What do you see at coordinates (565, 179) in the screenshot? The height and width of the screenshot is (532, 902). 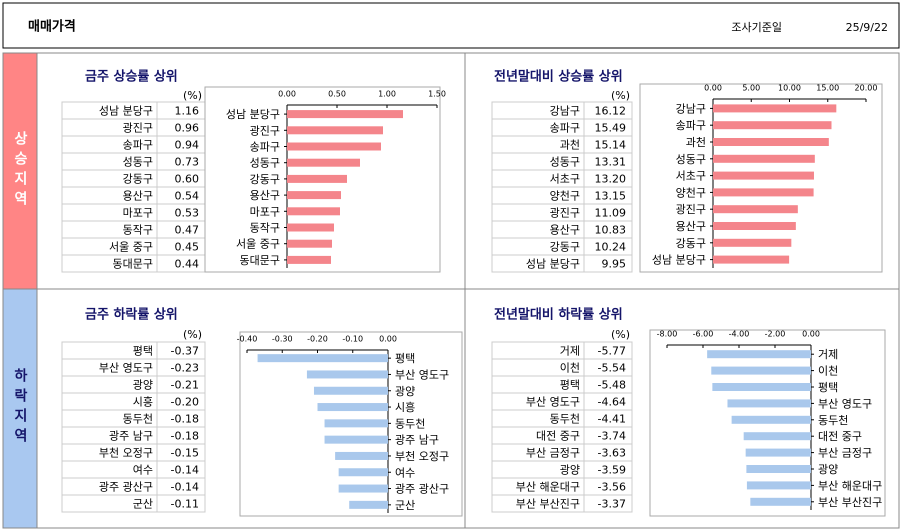 I see `row-label: 서초구` at bounding box center [565, 179].